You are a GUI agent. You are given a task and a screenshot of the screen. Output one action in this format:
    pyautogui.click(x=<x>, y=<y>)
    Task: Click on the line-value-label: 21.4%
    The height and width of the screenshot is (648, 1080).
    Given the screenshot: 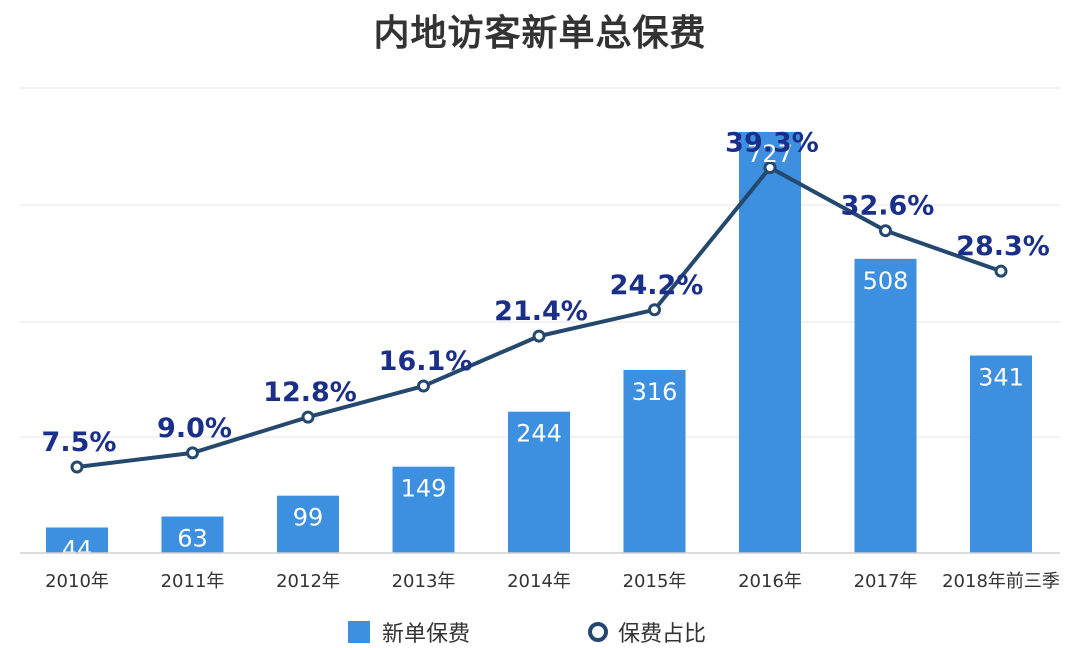 What is the action you would take?
    pyautogui.click(x=541, y=311)
    